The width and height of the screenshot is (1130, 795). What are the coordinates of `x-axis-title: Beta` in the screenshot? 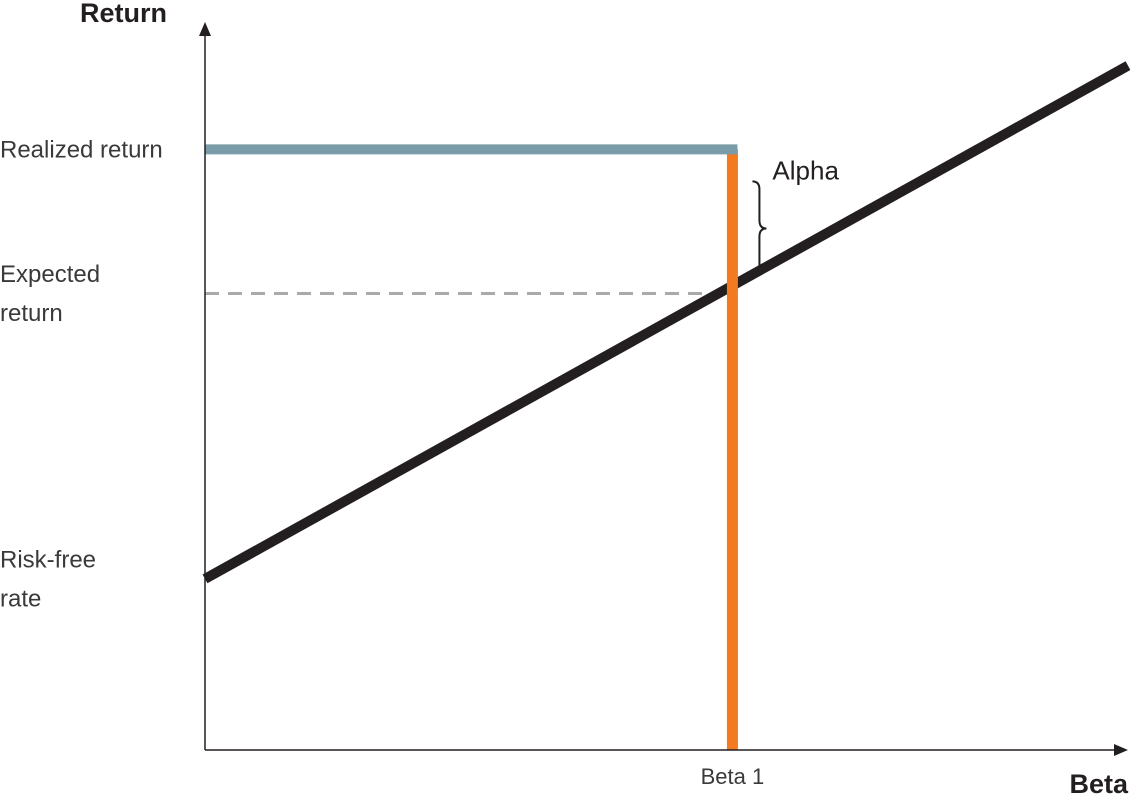 It's located at (1099, 782).